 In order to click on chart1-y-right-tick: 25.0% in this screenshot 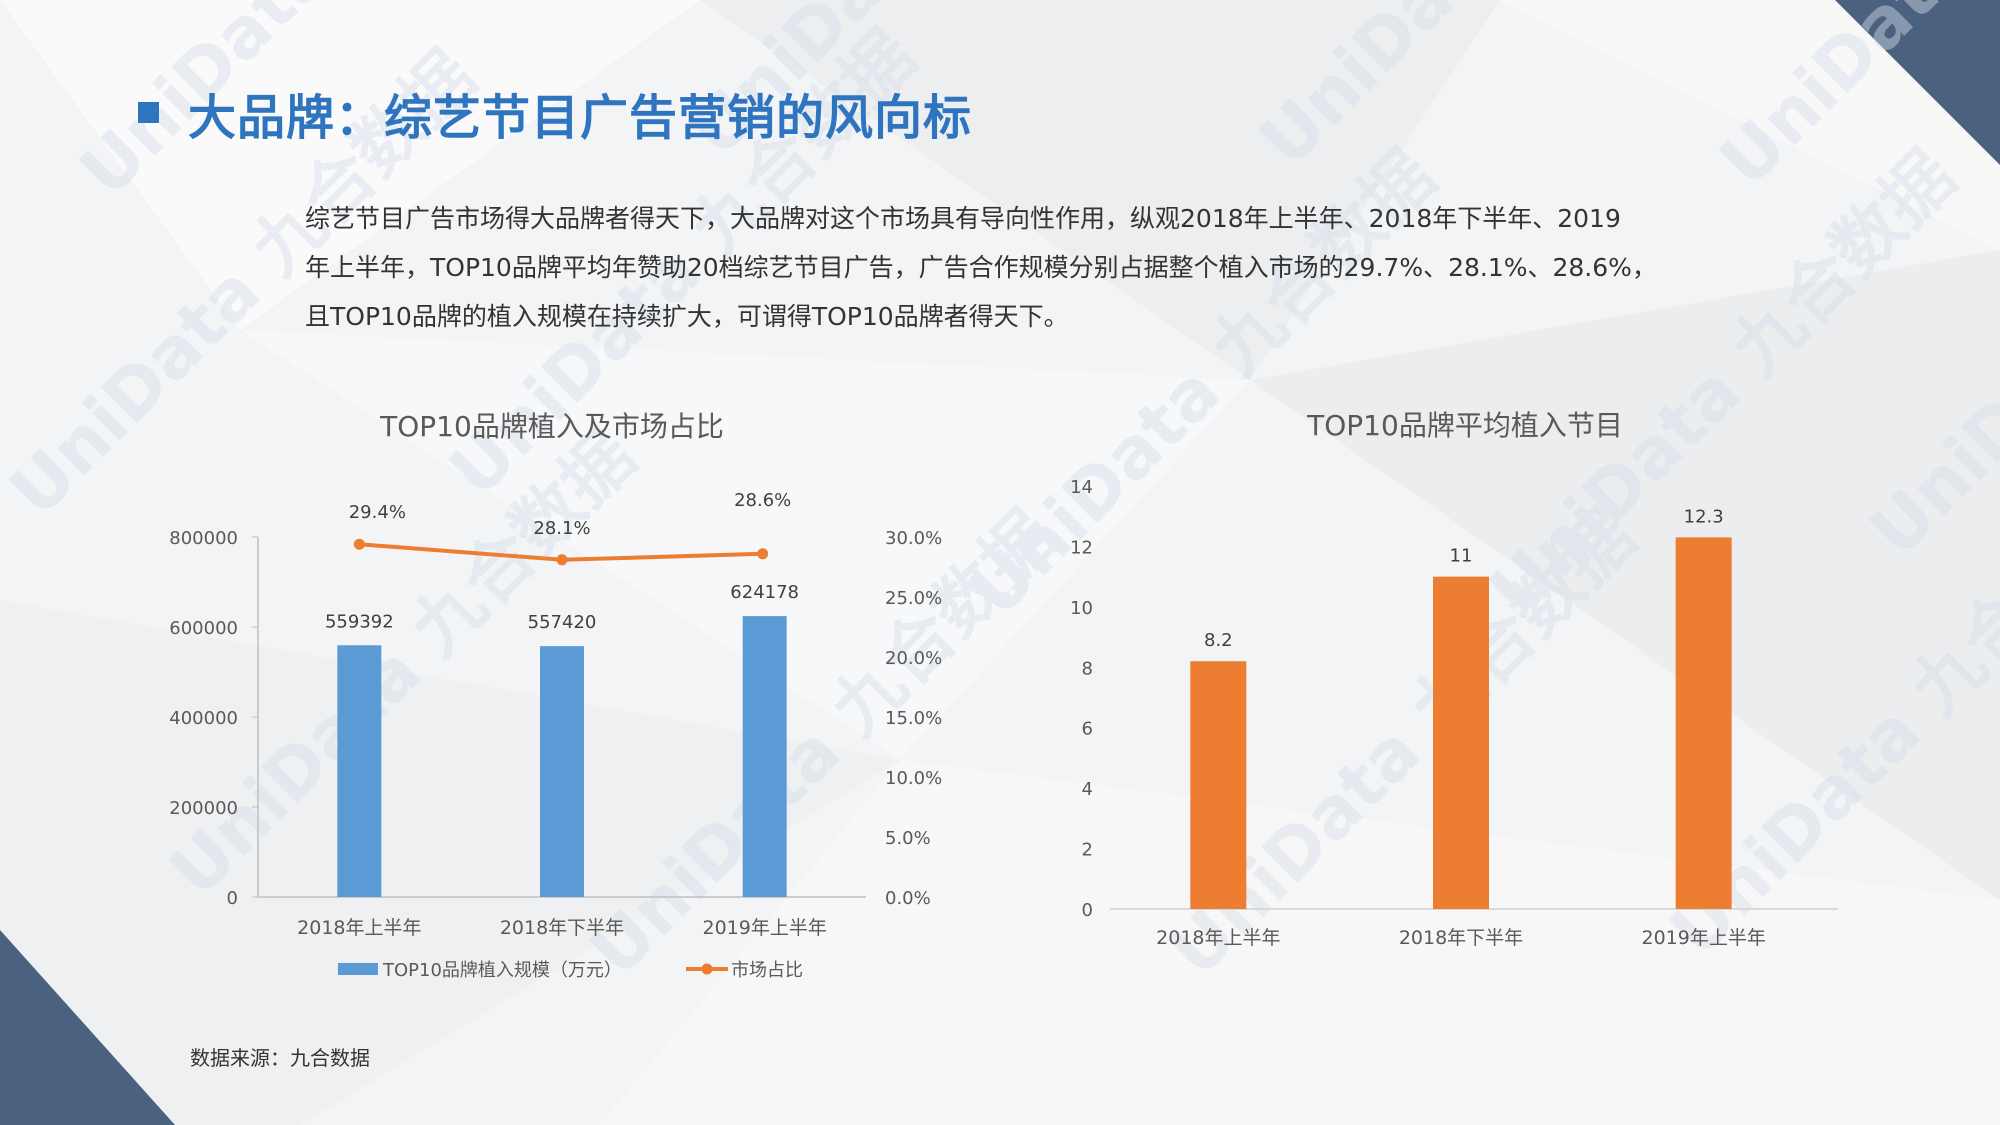, I will do `click(913, 598)`.